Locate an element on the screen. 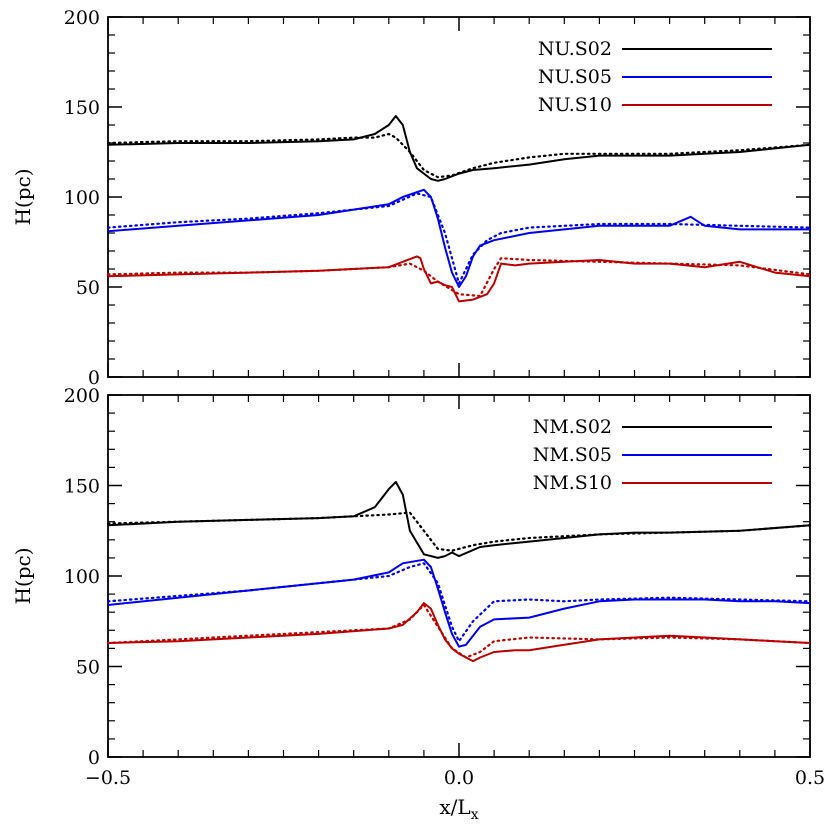 The image size is (830, 830). series-line-nu-s10 is located at coordinates (459, 279).